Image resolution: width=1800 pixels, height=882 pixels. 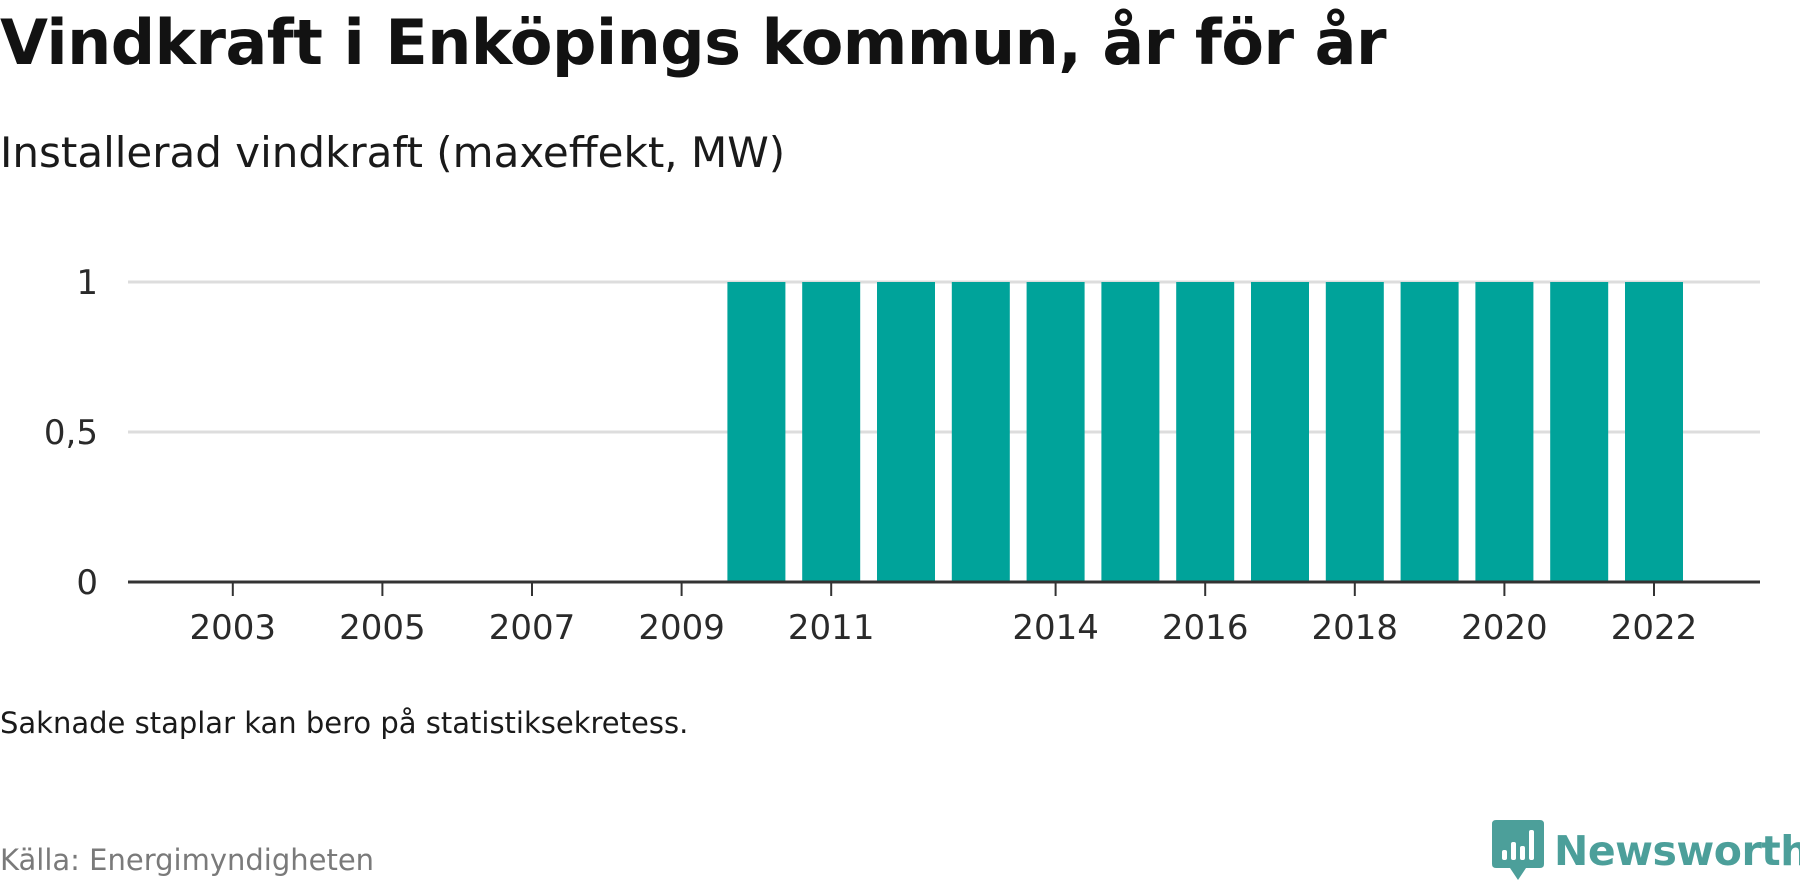 What do you see at coordinates (906, 432) in the screenshot?
I see `bar-2012` at bounding box center [906, 432].